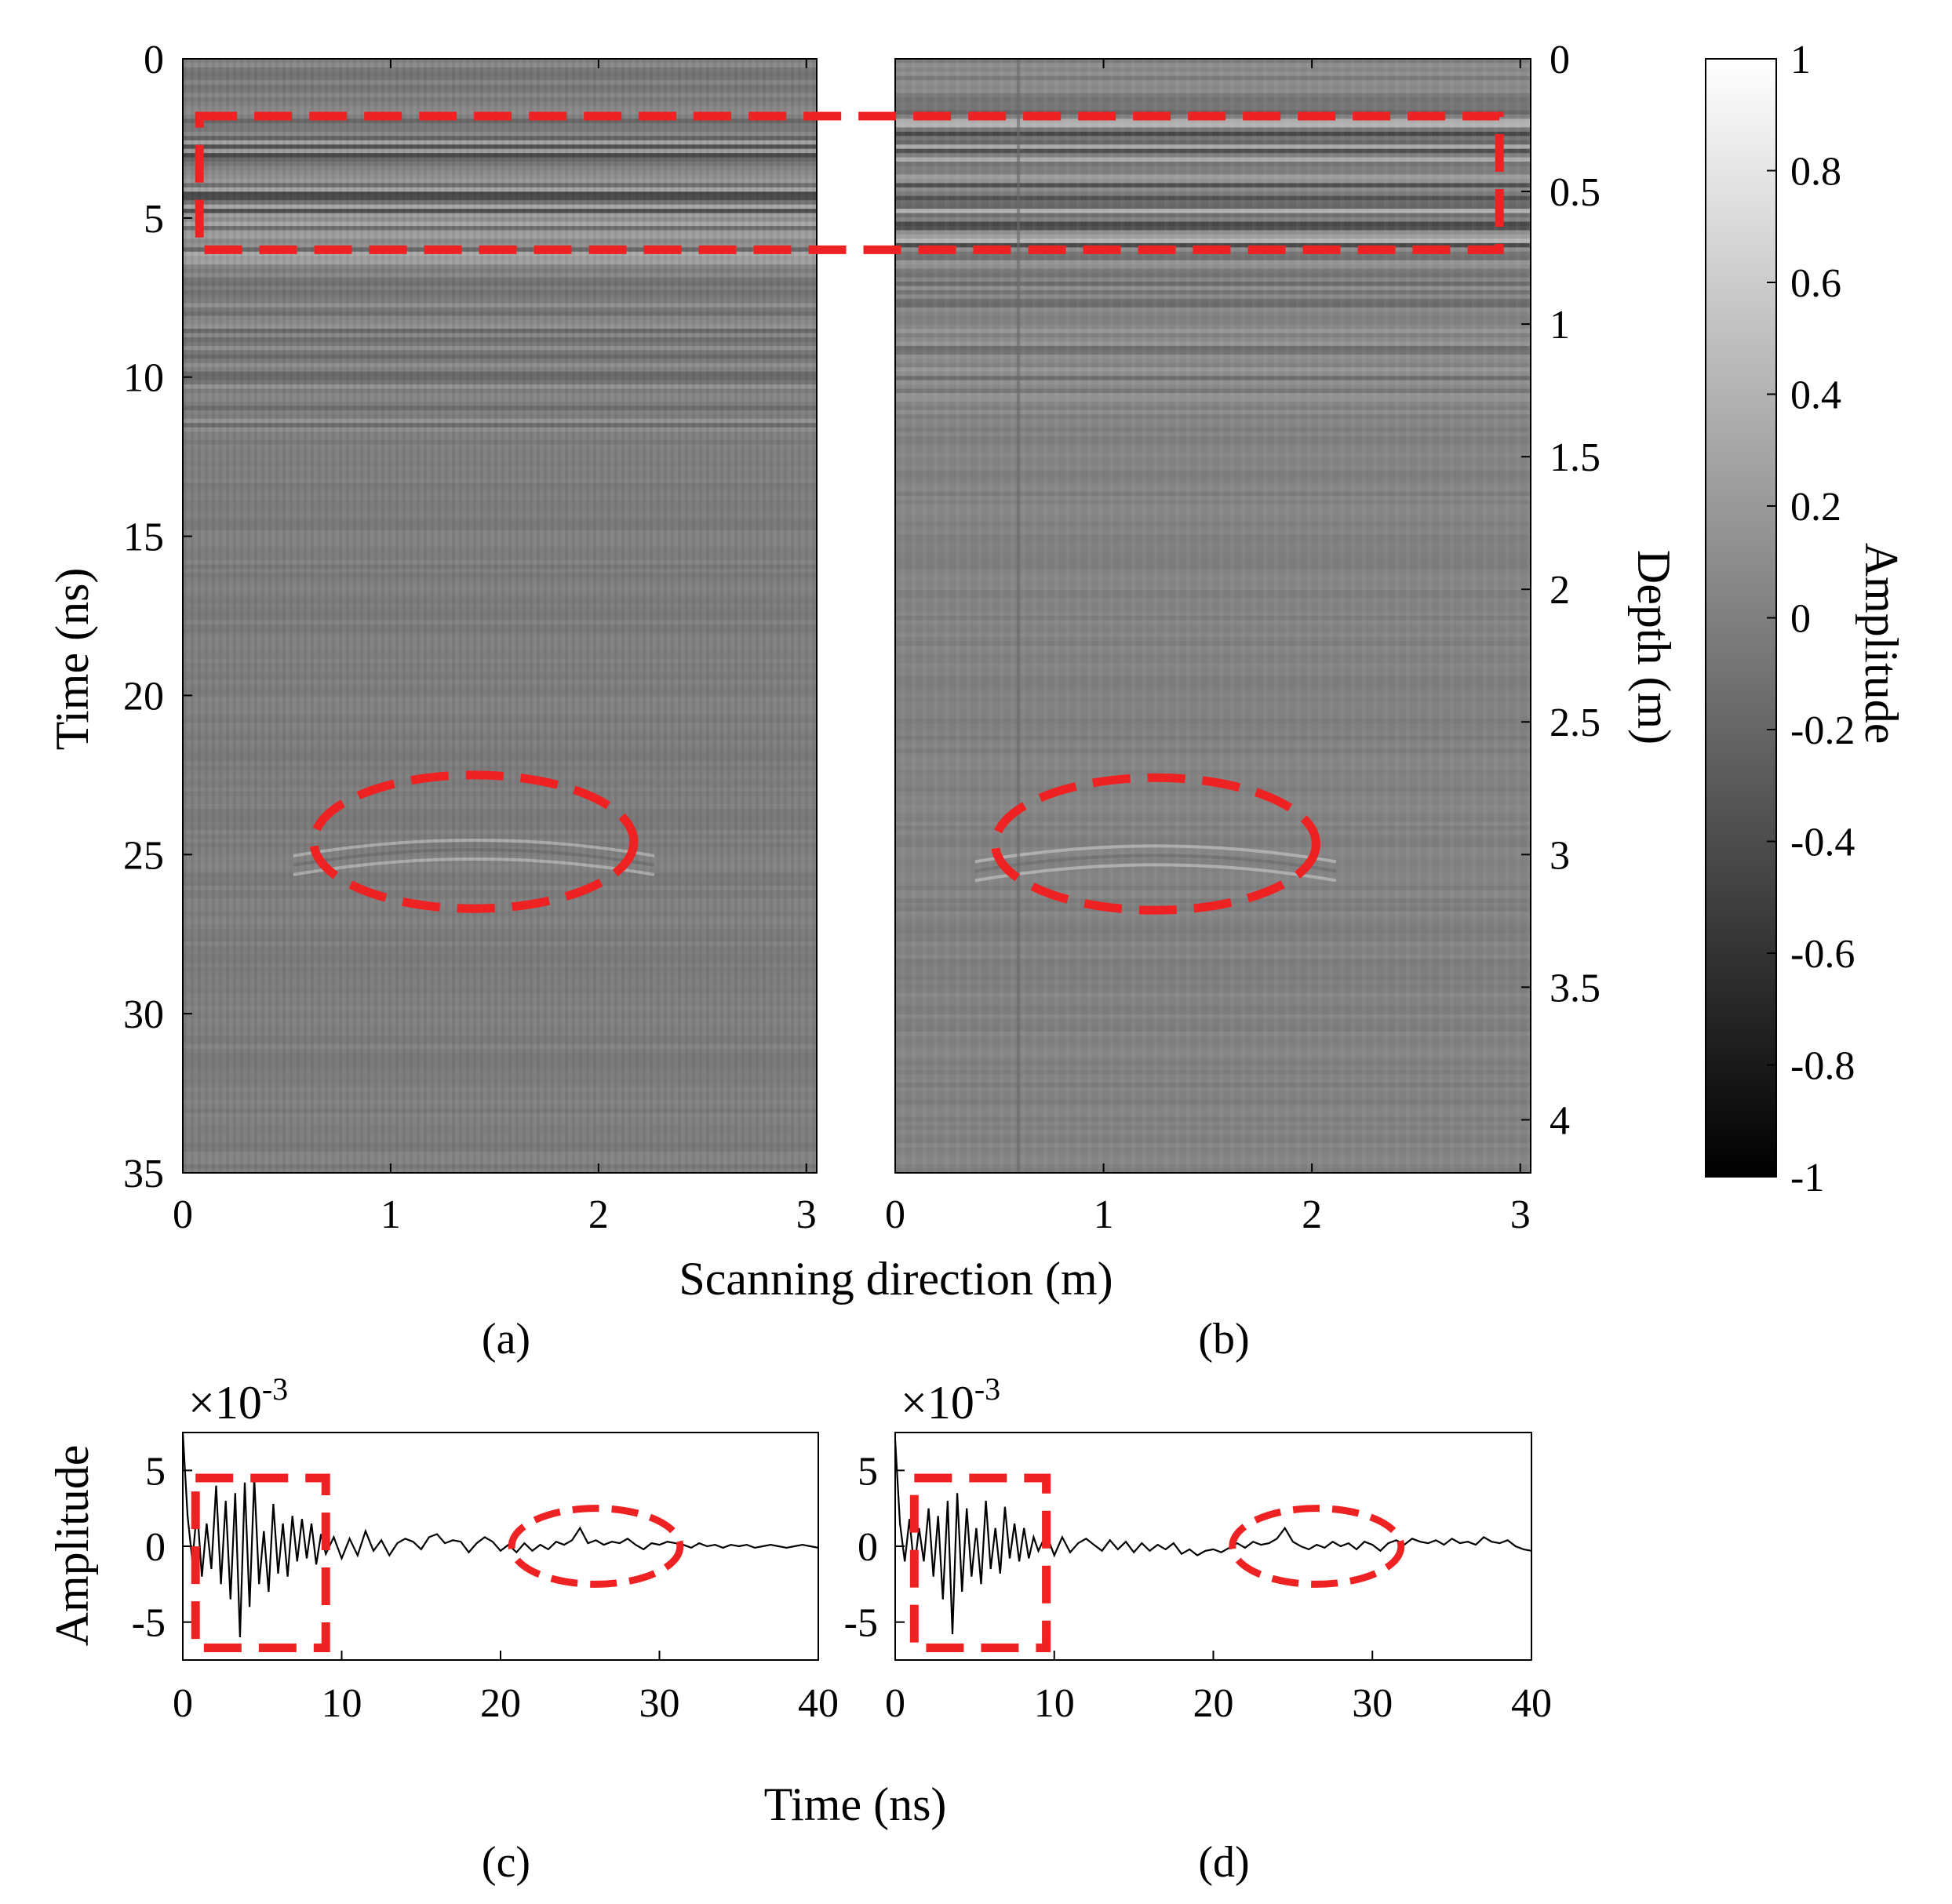 The width and height of the screenshot is (1952, 1904). Describe the element at coordinates (1520, 1214) in the screenshot. I see `b:1-xtick-label: 3` at that location.